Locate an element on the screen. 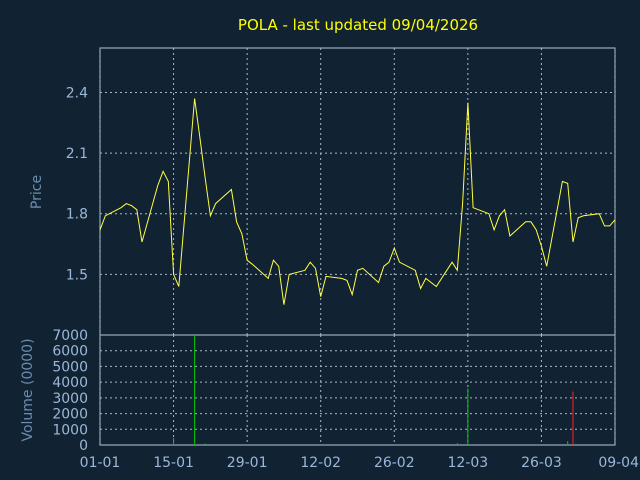 This screenshot has width=640, height=480. volume-y-tick-label: 3000 is located at coordinates (70, 399).